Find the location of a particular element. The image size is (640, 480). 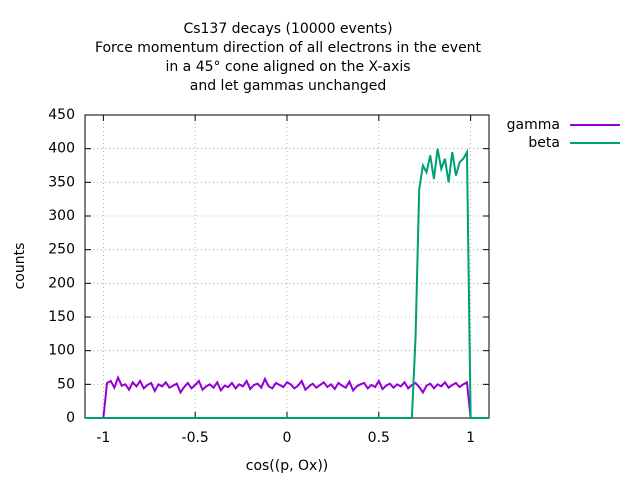

y-tick-label: 0 is located at coordinates (70, 418).